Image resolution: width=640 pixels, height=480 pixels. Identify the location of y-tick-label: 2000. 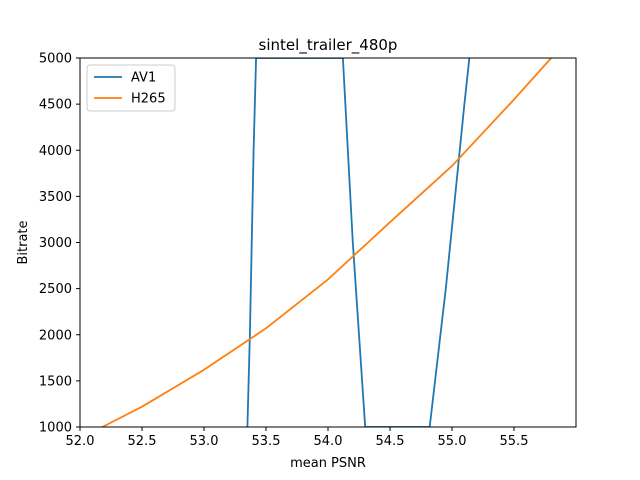
(55, 335).